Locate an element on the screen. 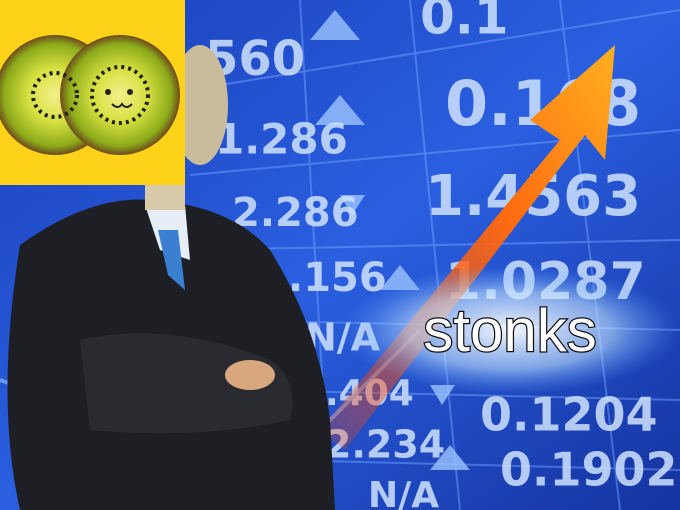 The width and height of the screenshot is (680, 510). kiwi-picture is located at coordinates (92, 92).